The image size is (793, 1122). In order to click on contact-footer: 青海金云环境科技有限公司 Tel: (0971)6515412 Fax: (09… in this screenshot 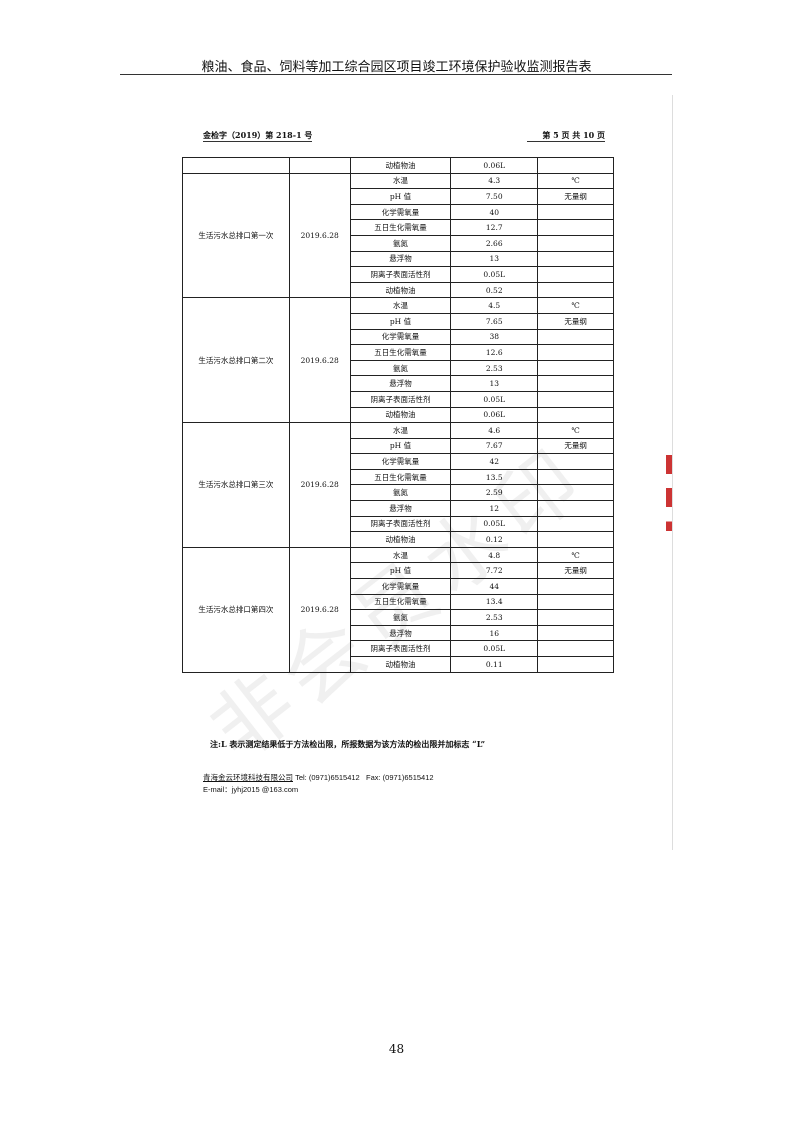, I will do `click(318, 784)`.